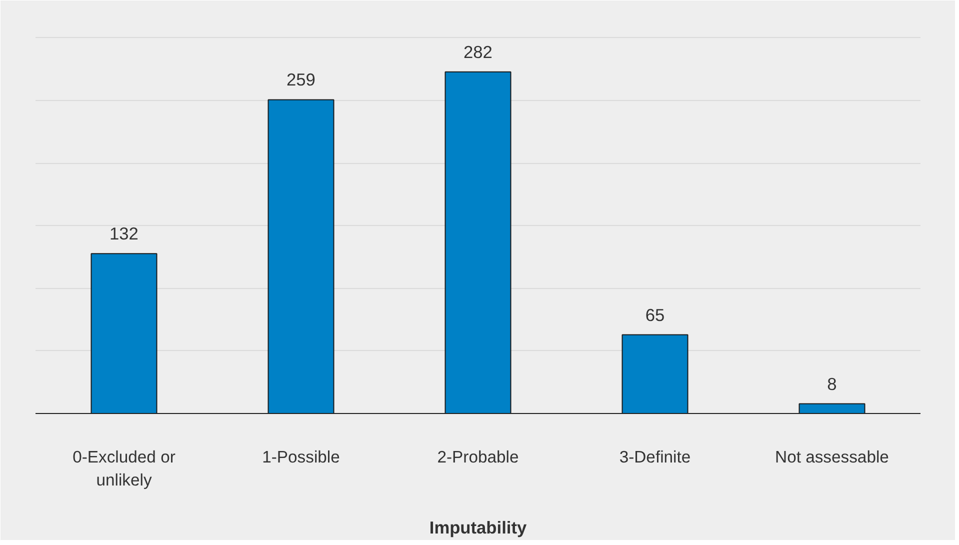  Describe the element at coordinates (124, 469) in the screenshot. I see `x-tick-label: 0-Excluded or unlikely` at that location.